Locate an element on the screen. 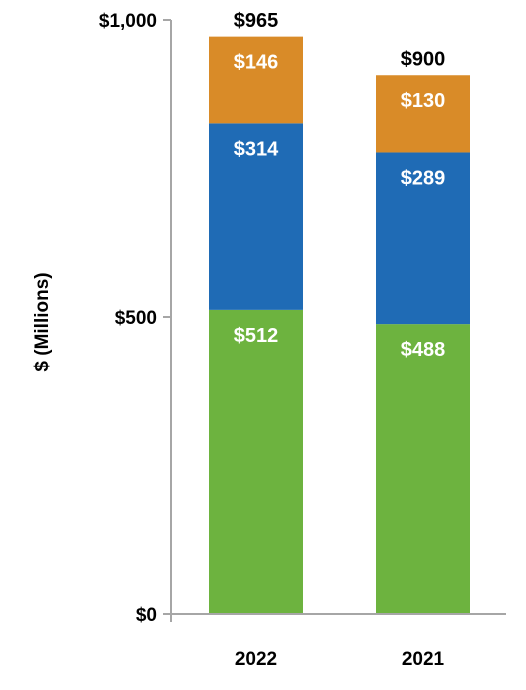 This screenshot has width=526, height=690. y-axis-title: $ (Millions) is located at coordinates (42, 321).